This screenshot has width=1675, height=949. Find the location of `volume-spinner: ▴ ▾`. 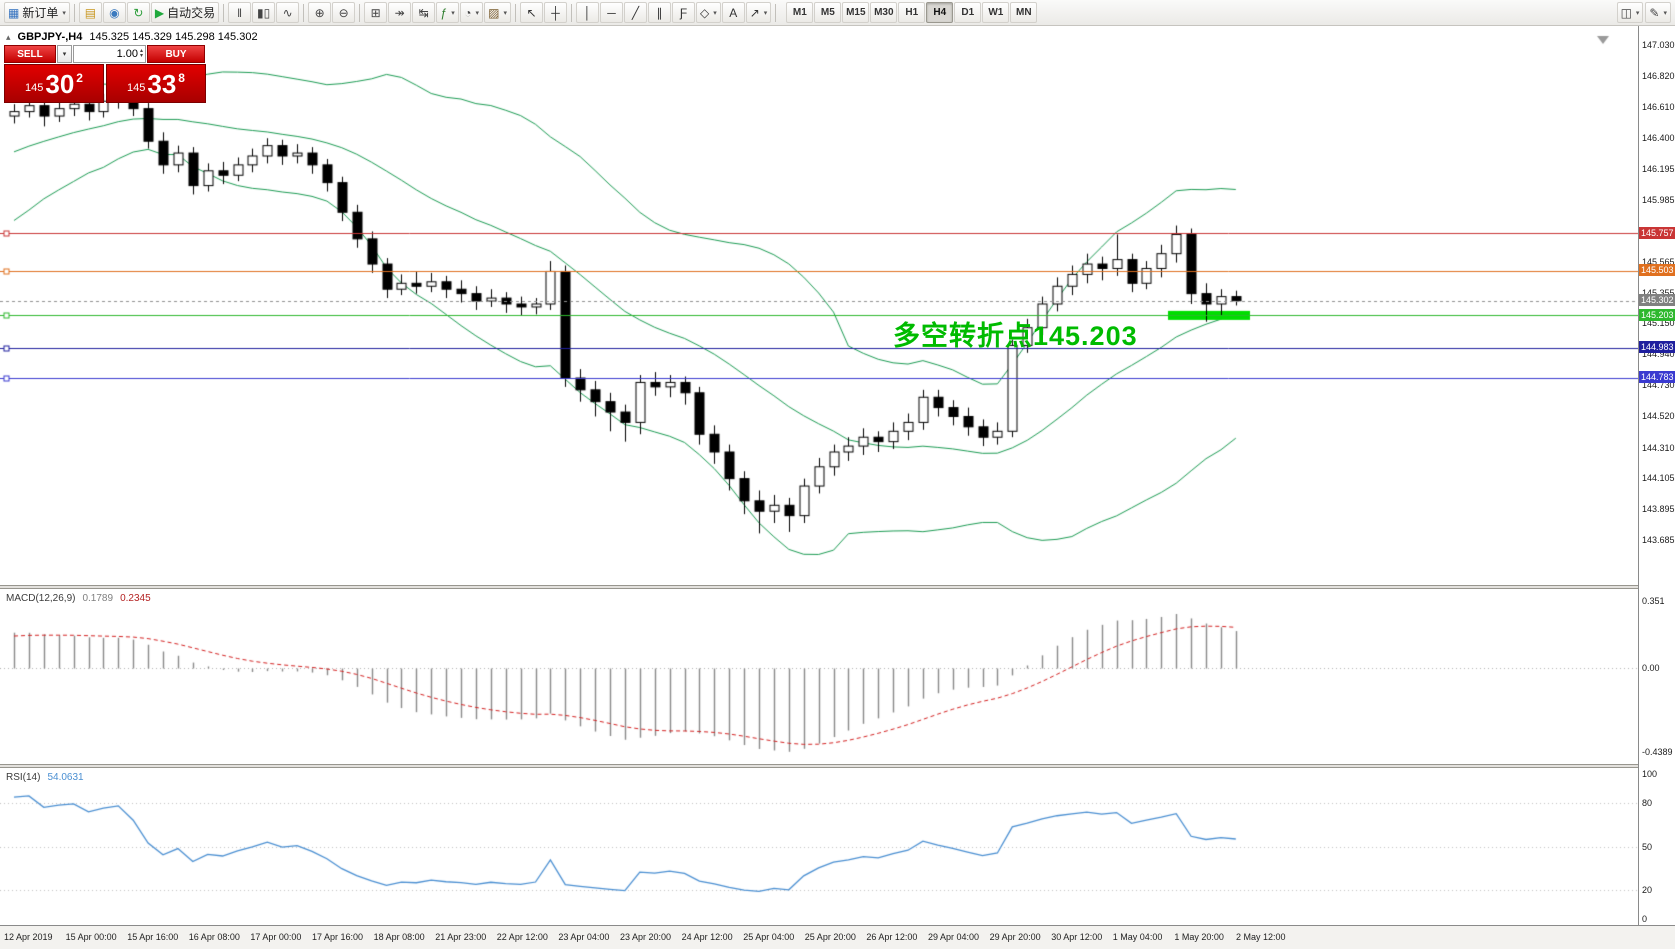

volume-spinner: ▴ ▾ is located at coordinates (141, 53).